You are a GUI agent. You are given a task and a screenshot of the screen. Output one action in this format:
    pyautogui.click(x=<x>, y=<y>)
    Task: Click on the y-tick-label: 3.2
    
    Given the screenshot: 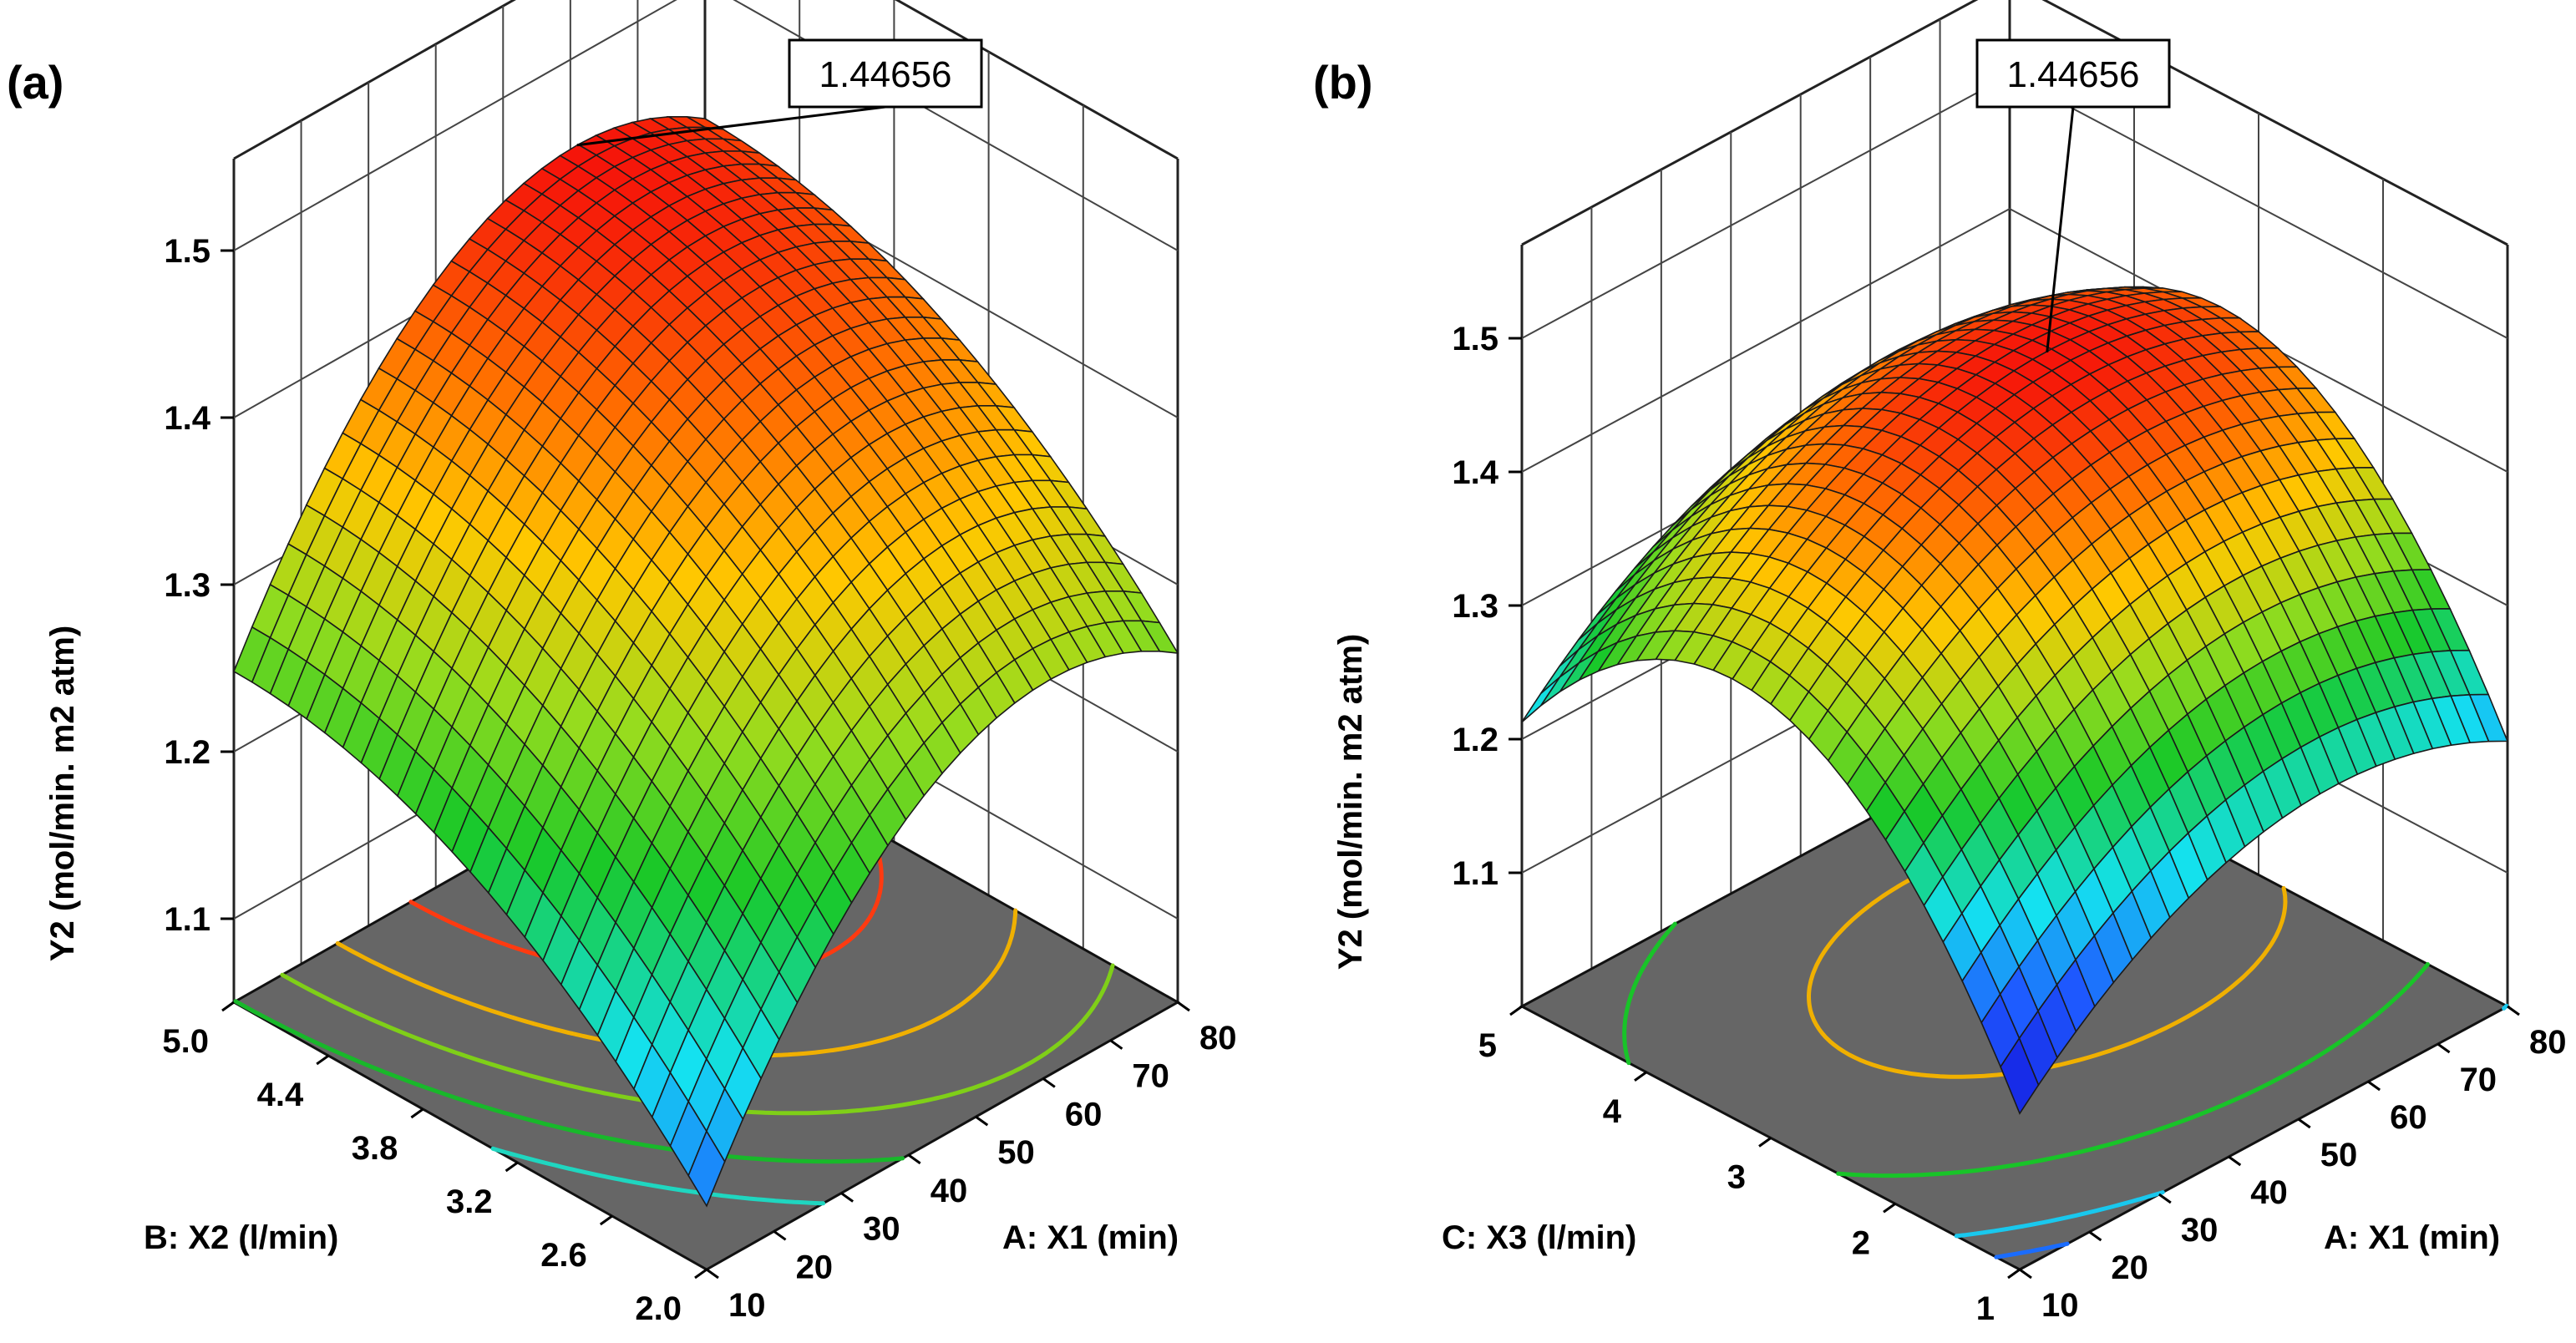 What is the action you would take?
    pyautogui.click(x=470, y=1201)
    